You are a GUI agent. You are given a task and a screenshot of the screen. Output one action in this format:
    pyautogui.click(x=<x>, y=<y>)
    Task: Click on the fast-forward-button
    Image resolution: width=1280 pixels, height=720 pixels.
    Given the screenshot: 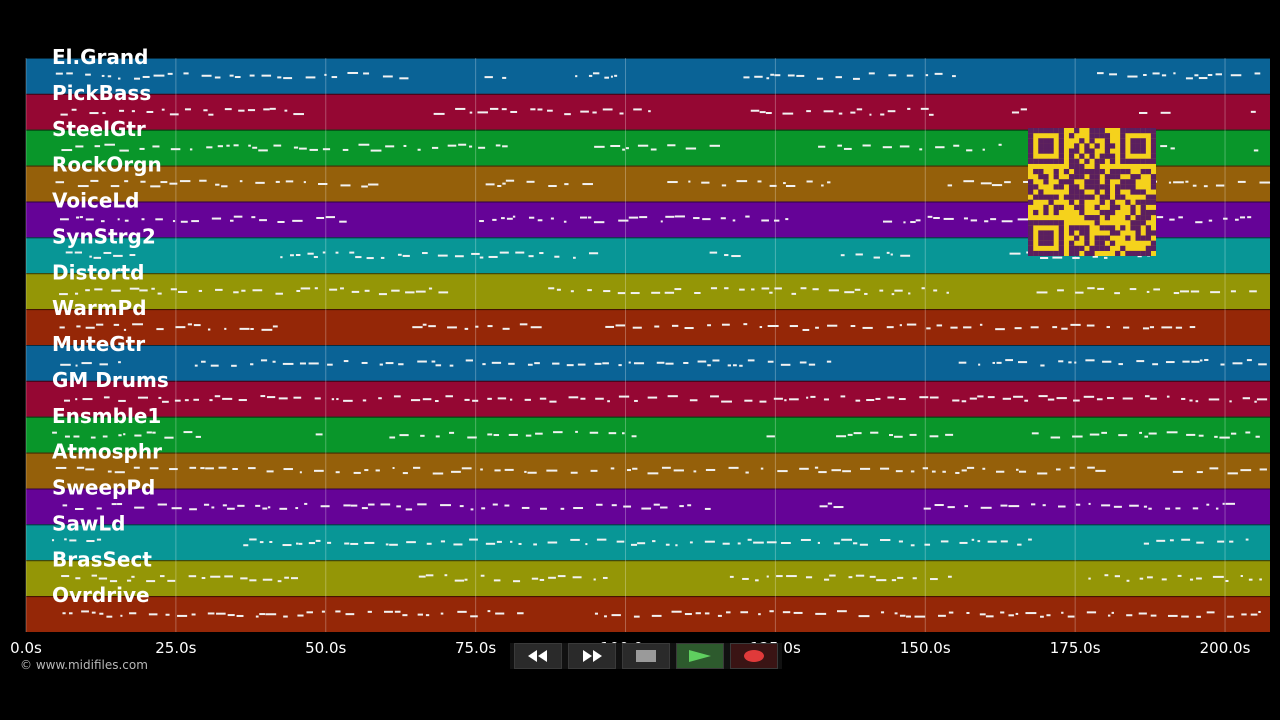 What is the action you would take?
    pyautogui.click(x=592, y=656)
    